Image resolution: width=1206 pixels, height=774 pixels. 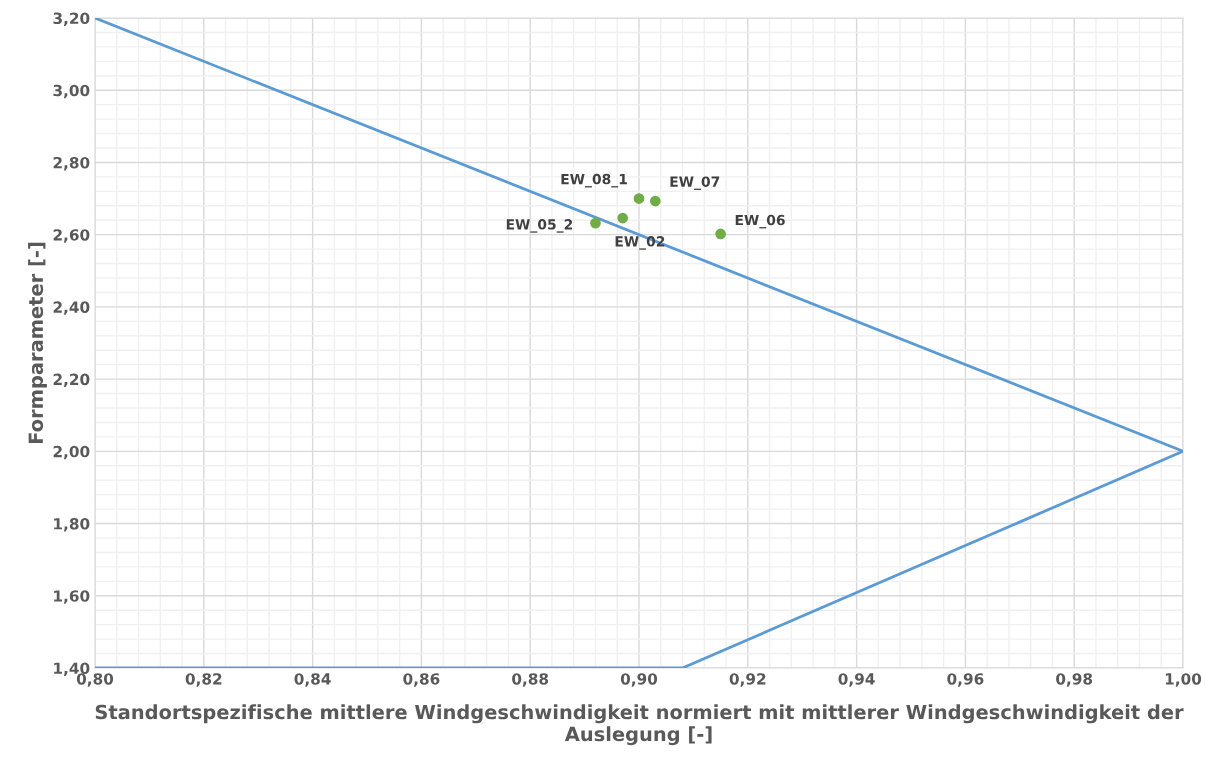 I want to click on y-tick-label: 2,60, so click(x=71, y=236).